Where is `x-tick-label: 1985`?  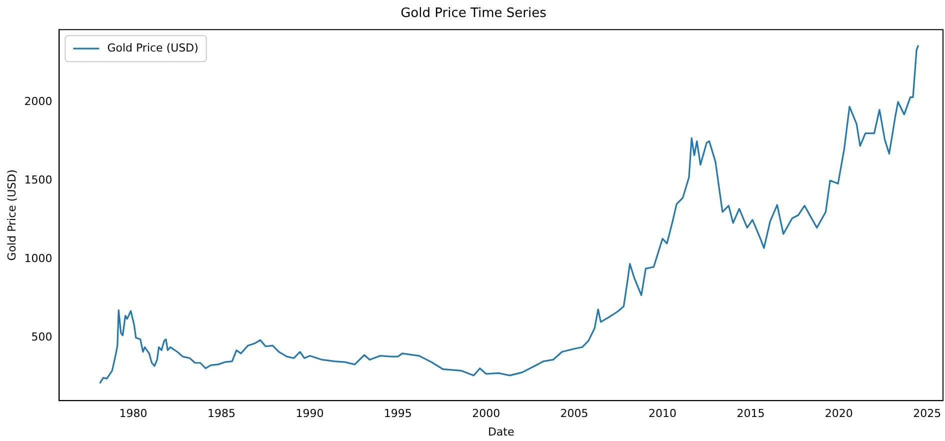 x-tick-label: 1985 is located at coordinates (221, 413).